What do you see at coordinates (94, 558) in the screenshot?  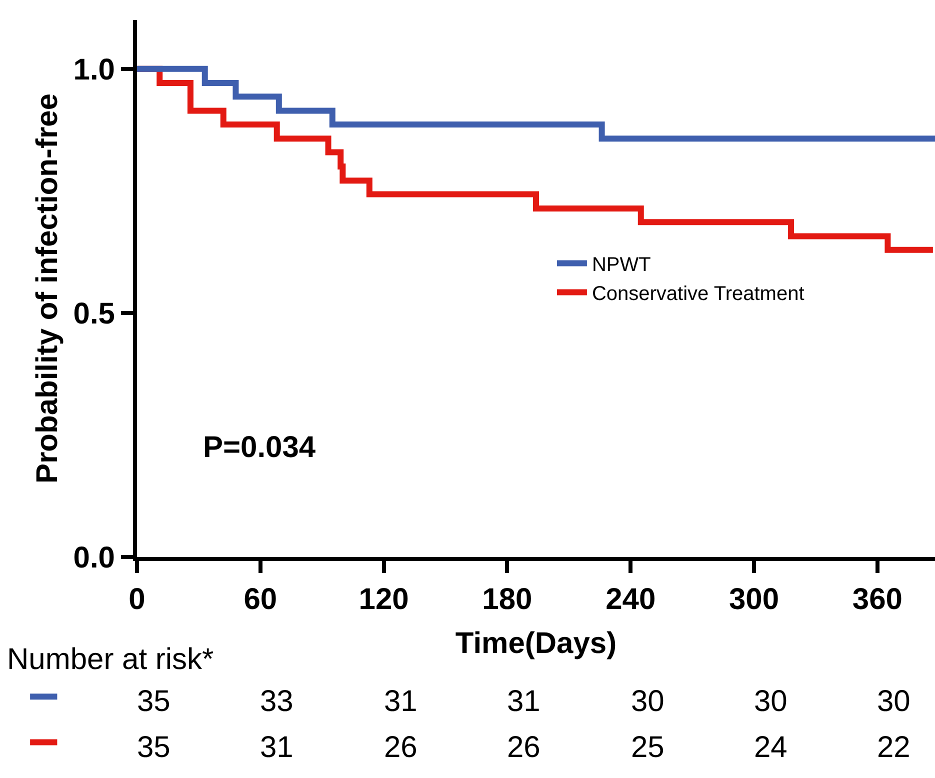 I see `y-tick-label: 0.0` at bounding box center [94, 558].